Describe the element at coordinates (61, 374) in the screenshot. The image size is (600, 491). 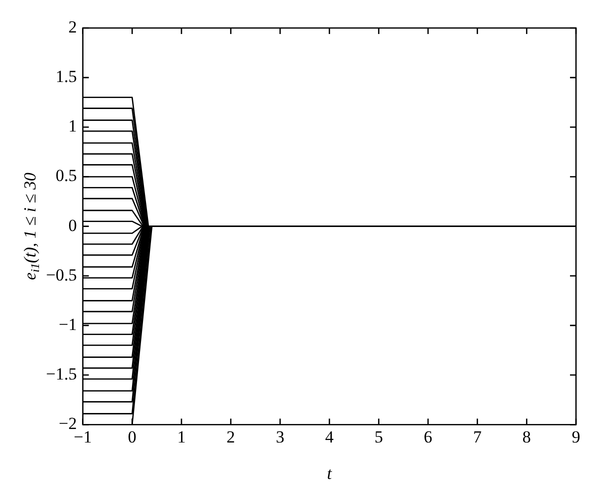
I see `y-tick-label: −1.5` at that location.